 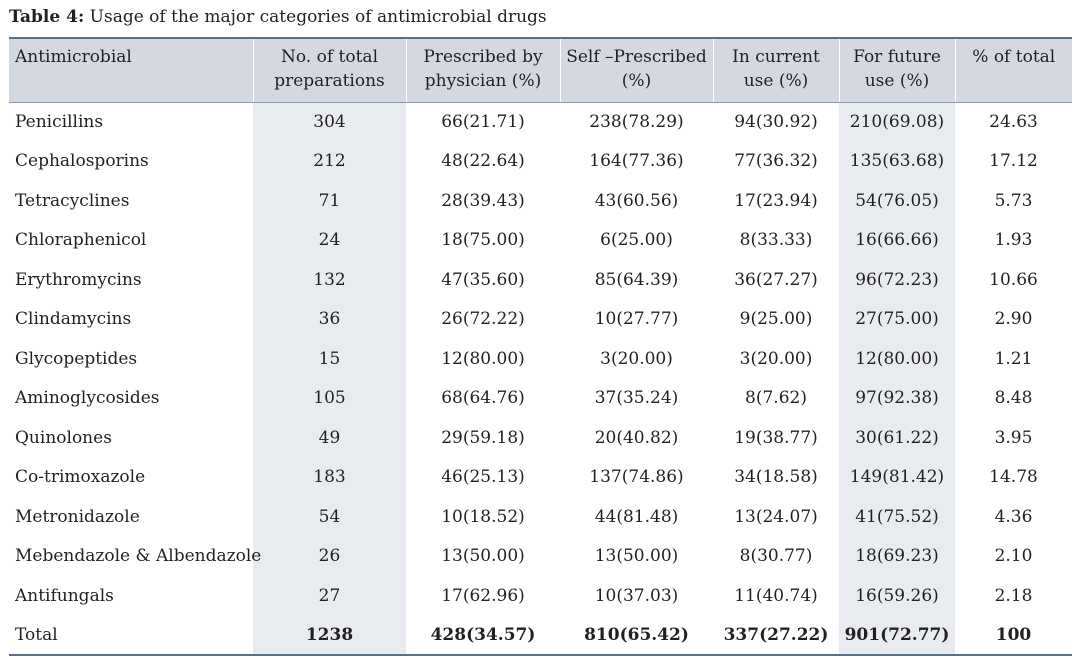 I want to click on table-cell: 27(75.00), so click(x=897, y=319).